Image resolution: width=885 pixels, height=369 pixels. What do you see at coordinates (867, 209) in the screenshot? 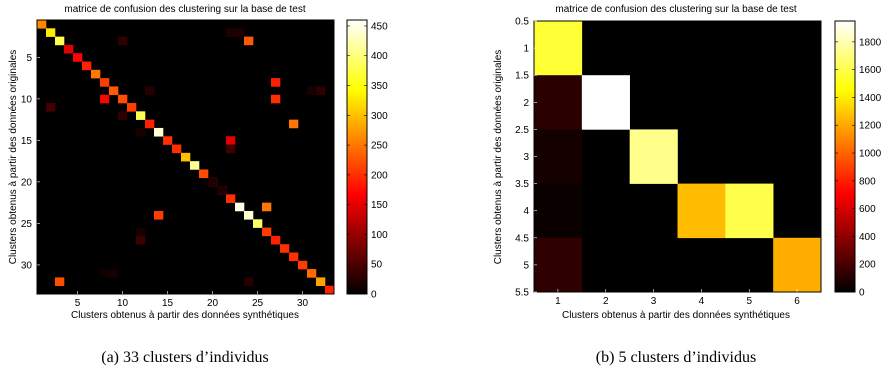
I see `colorbar-tick-label: 600` at bounding box center [867, 209].